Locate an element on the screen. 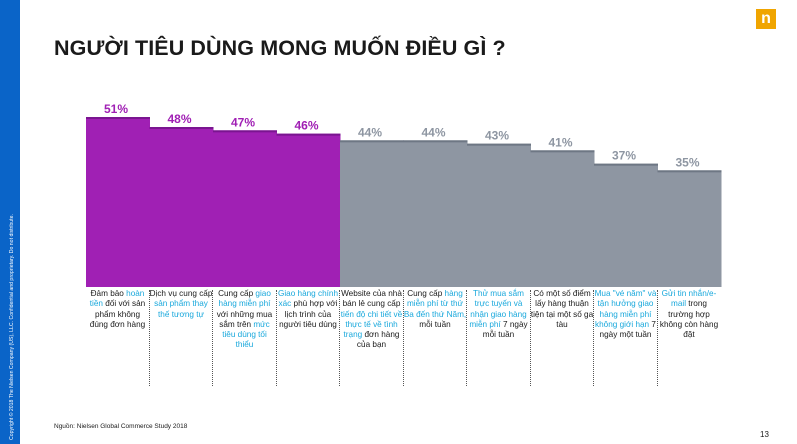 The width and height of the screenshot is (797, 444). page-number: 13 is located at coordinates (764, 434).